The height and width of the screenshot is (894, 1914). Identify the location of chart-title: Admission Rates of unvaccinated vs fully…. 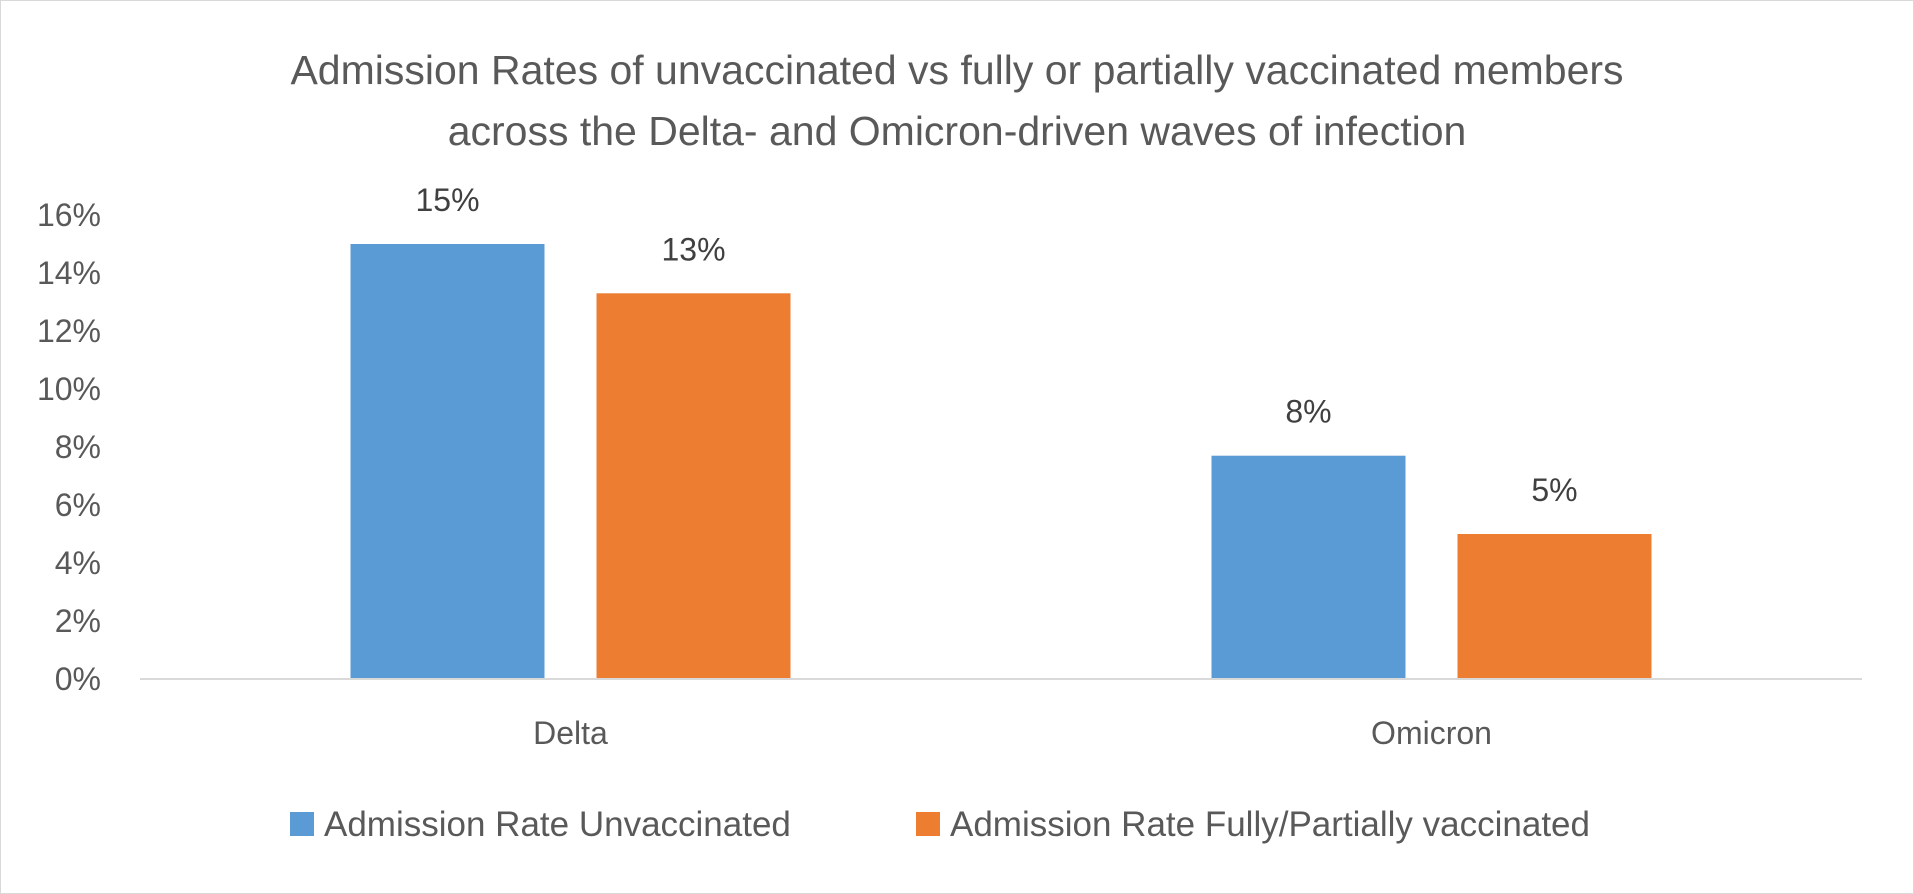
(957, 101).